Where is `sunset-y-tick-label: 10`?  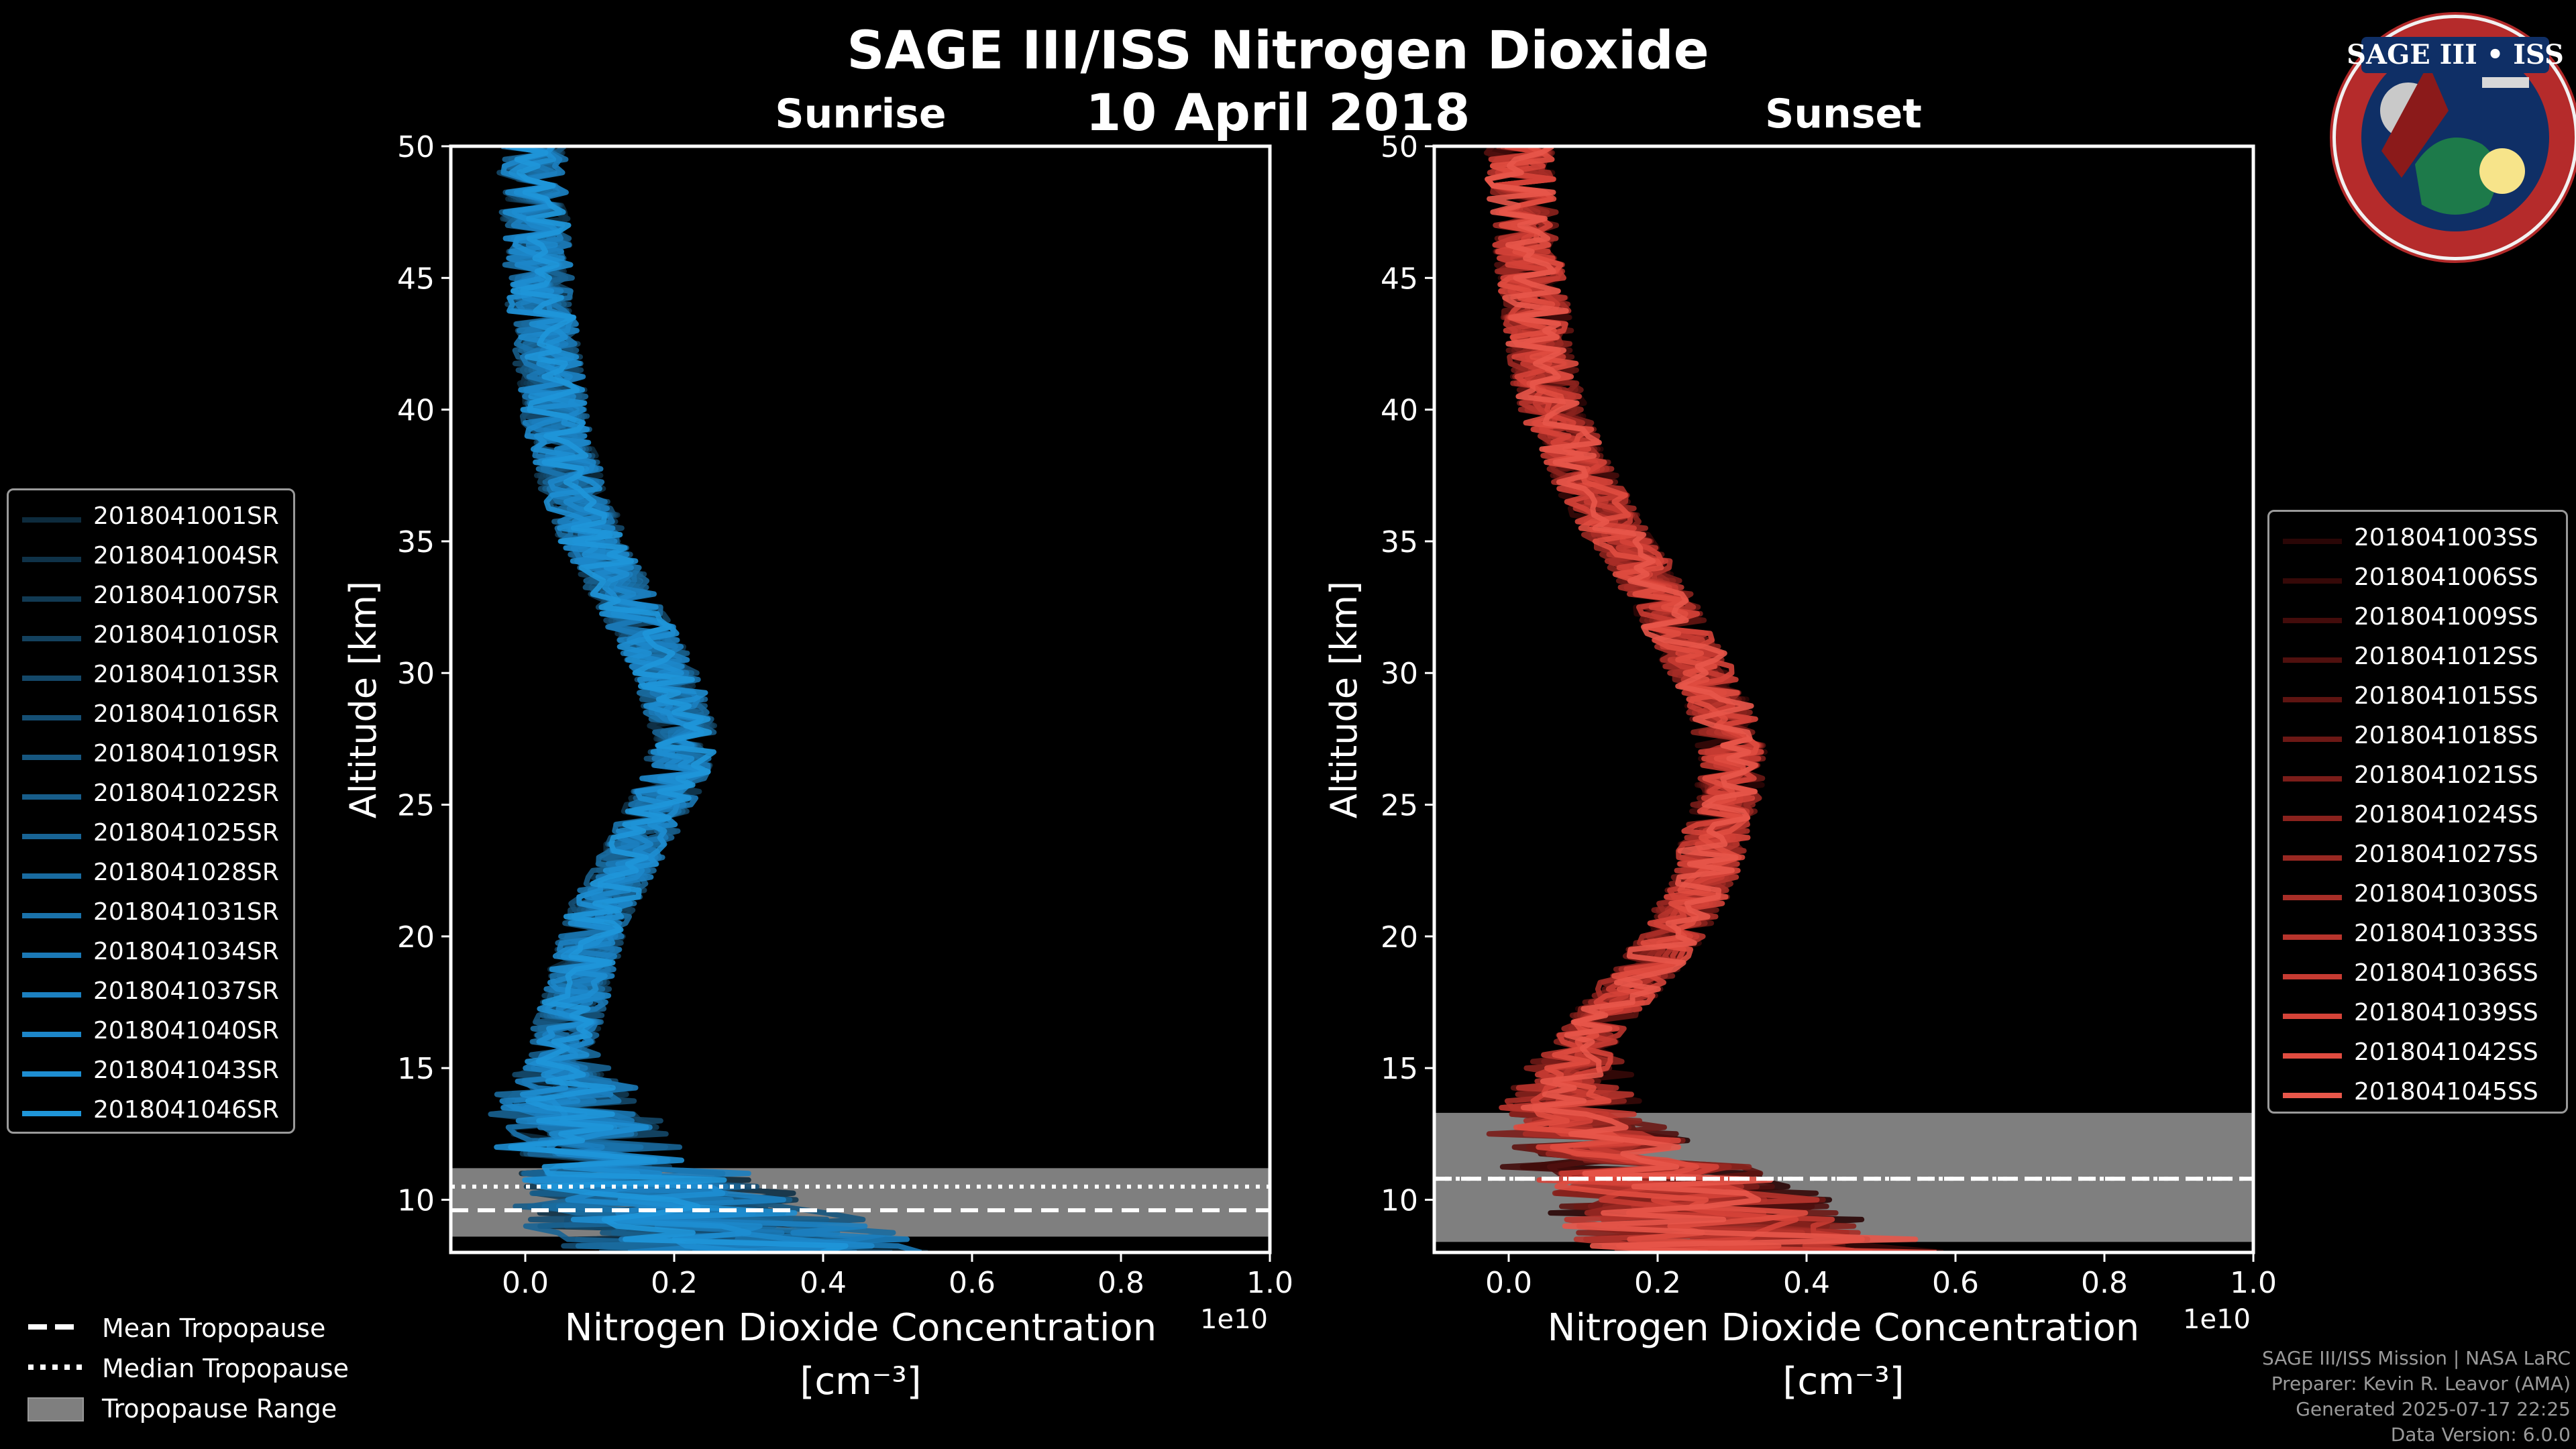 sunset-y-tick-label: 10 is located at coordinates (1399, 1200).